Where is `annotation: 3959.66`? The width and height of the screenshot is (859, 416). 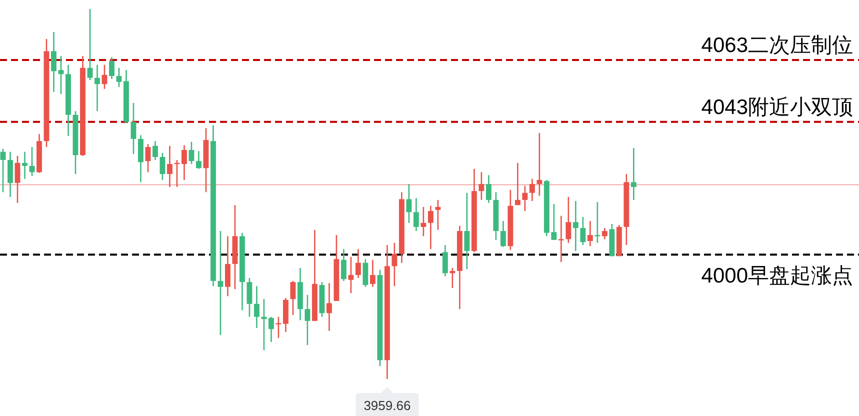
annotation: 3959.66 is located at coordinates (387, 405).